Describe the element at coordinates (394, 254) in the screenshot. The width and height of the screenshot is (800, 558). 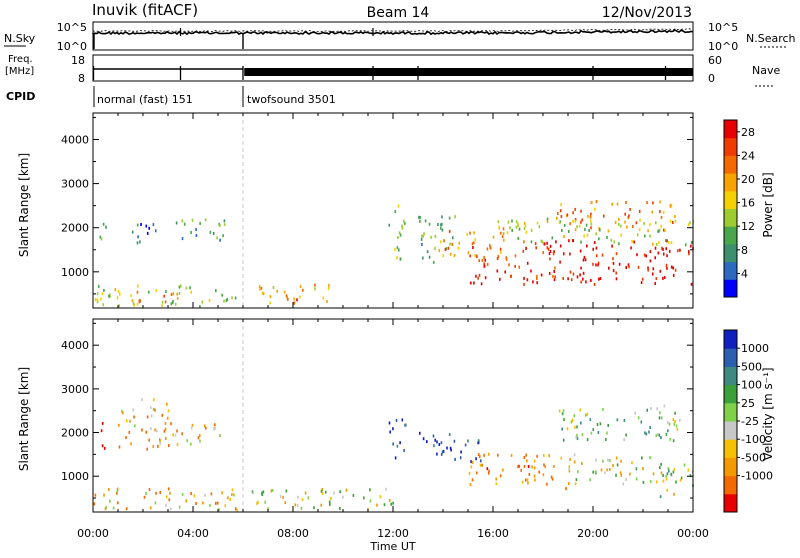
I see `power-cells` at that location.